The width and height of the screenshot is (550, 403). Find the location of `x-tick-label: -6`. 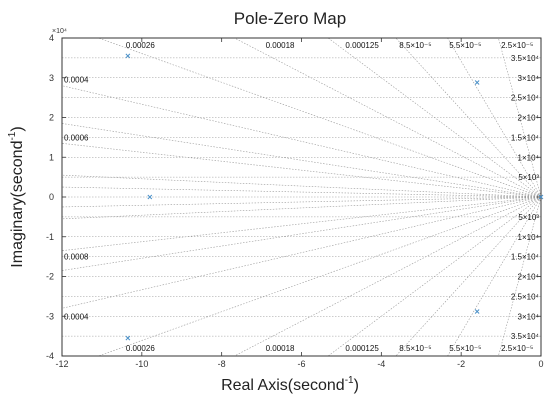

x-tick-label: -6 is located at coordinates (301, 364).